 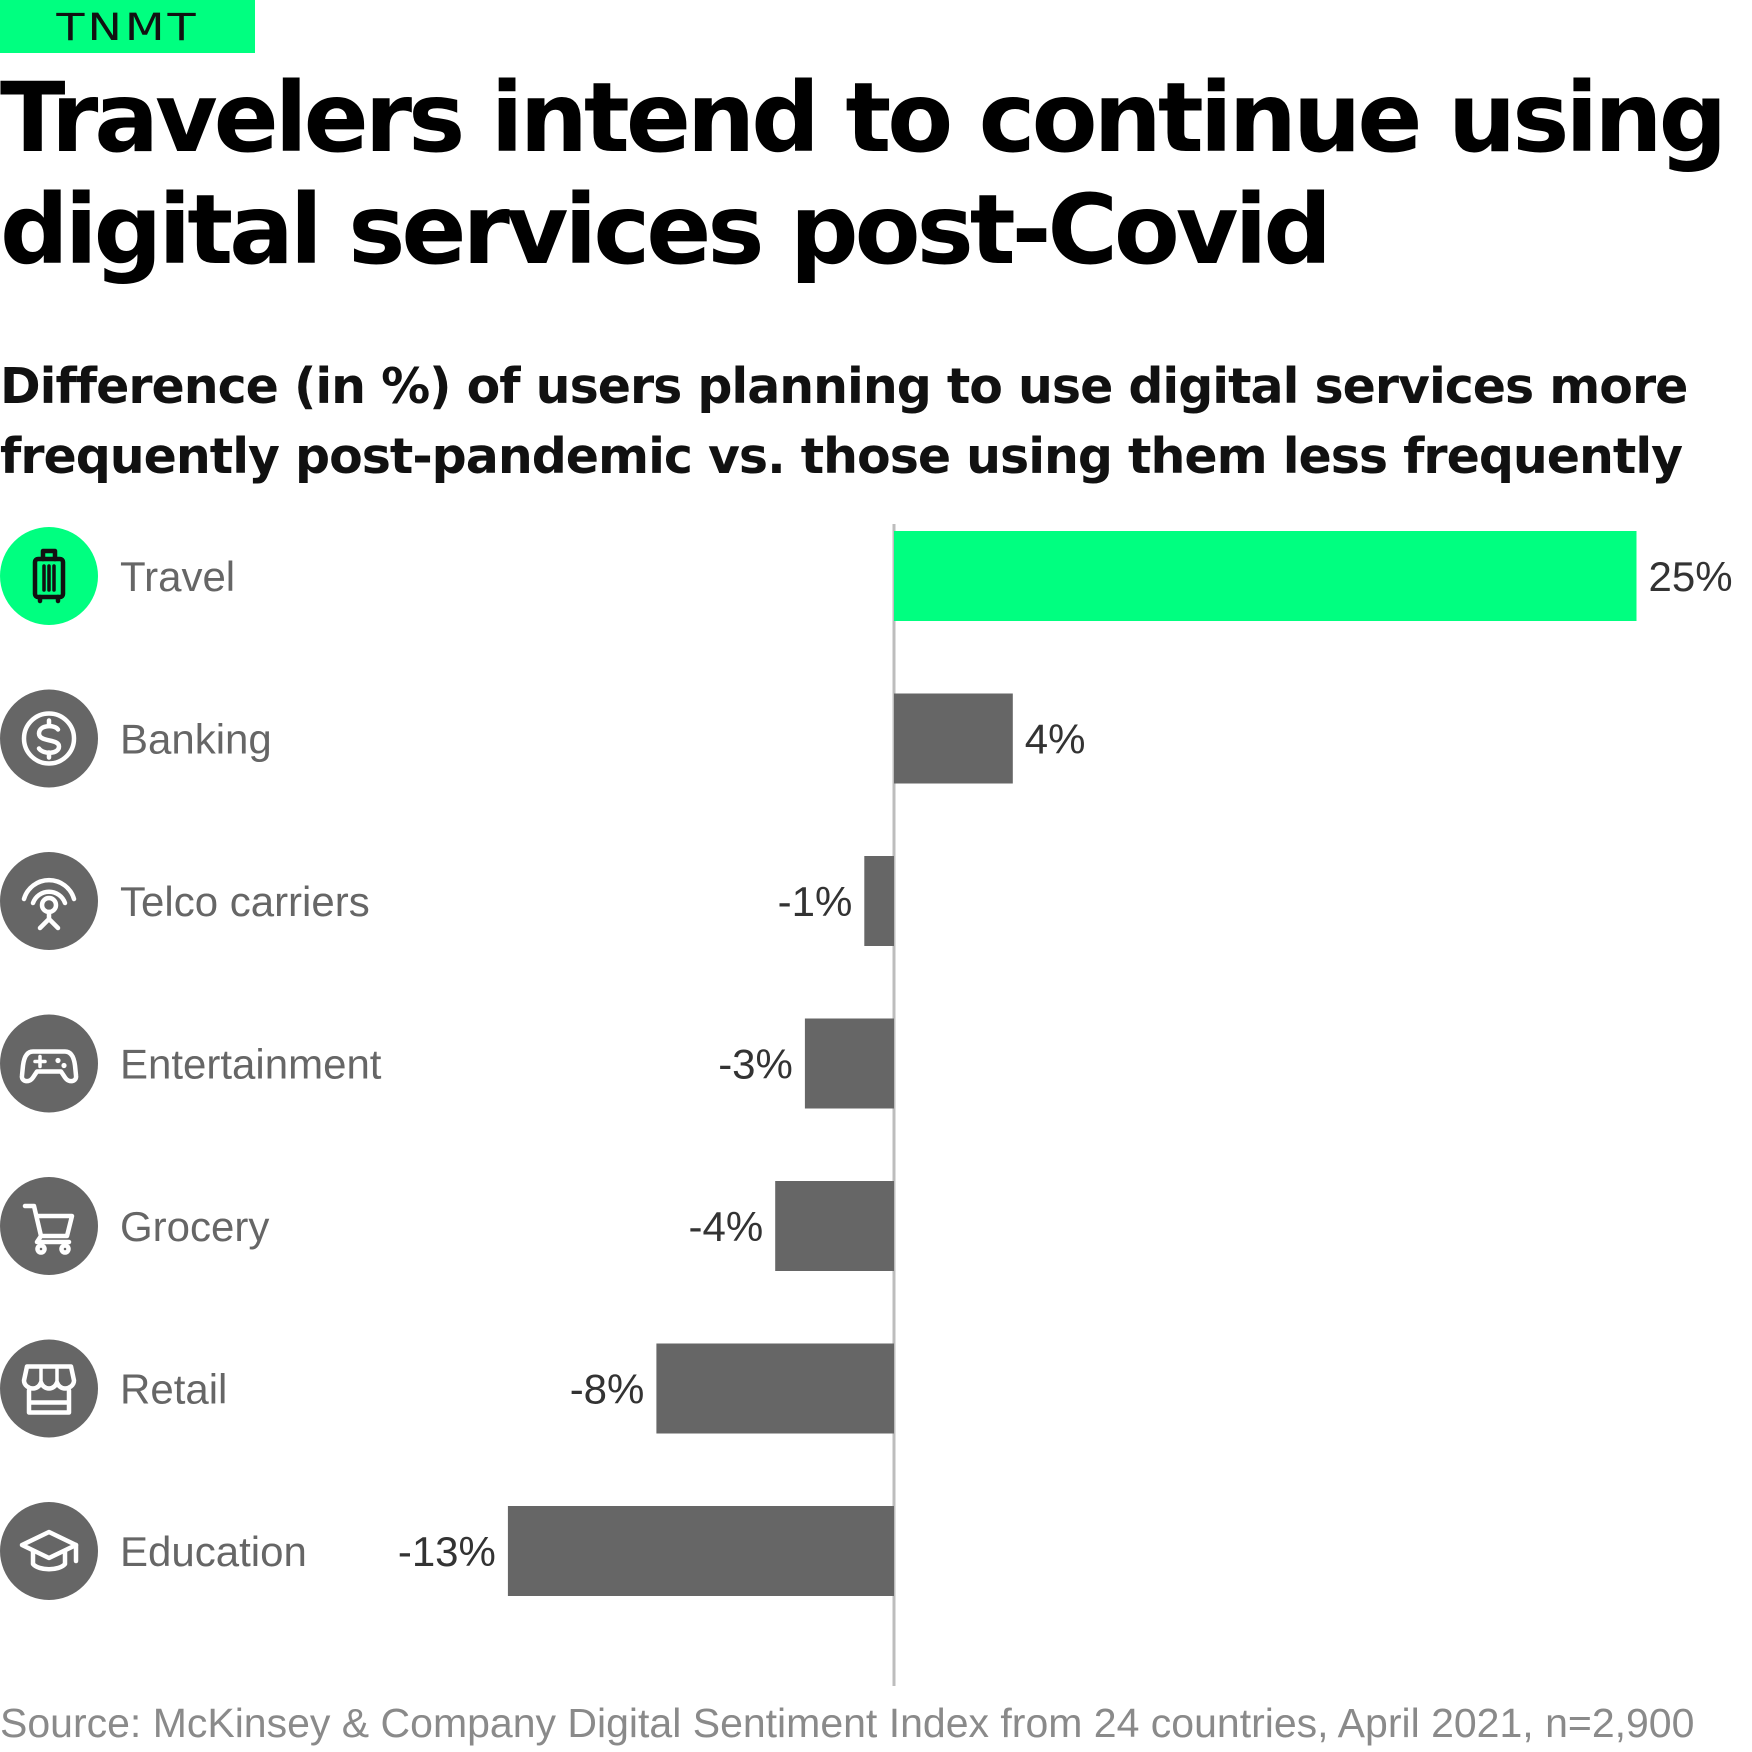 I want to click on category-label-retail: Retail, so click(x=173, y=1389).